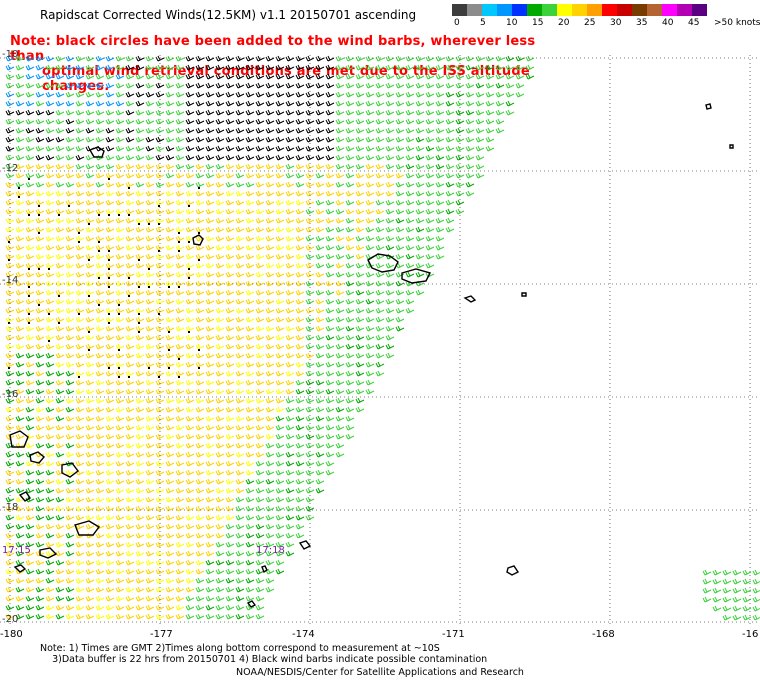 This screenshot has width=760, height=688. Describe the element at coordinates (11, 634) in the screenshot. I see `lon-label-180: -180` at that location.